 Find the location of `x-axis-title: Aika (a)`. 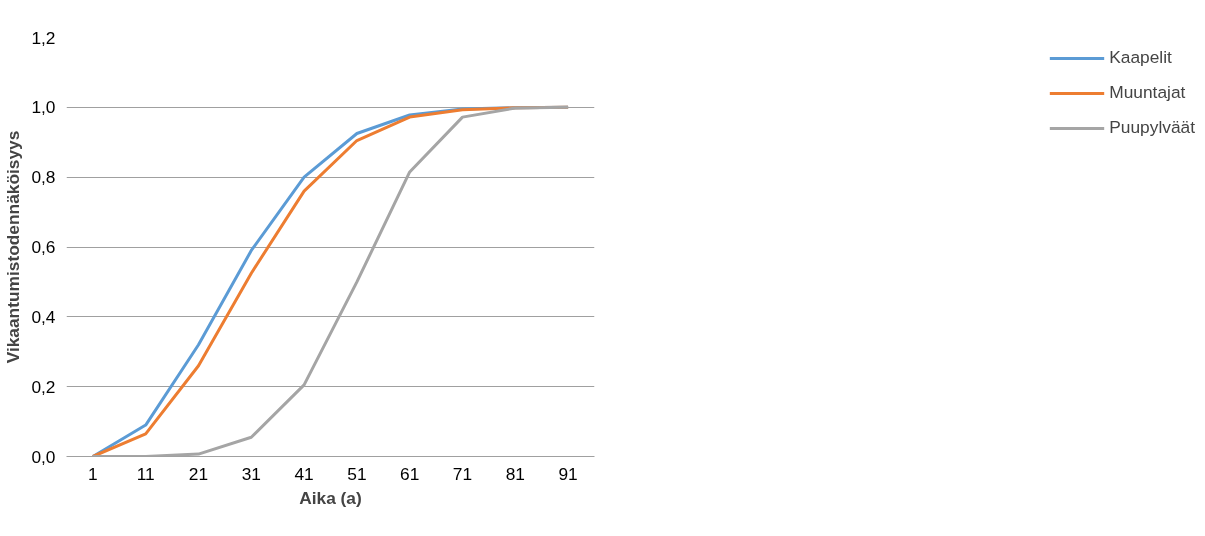

x-axis-title: Aika (a) is located at coordinates (330, 497).